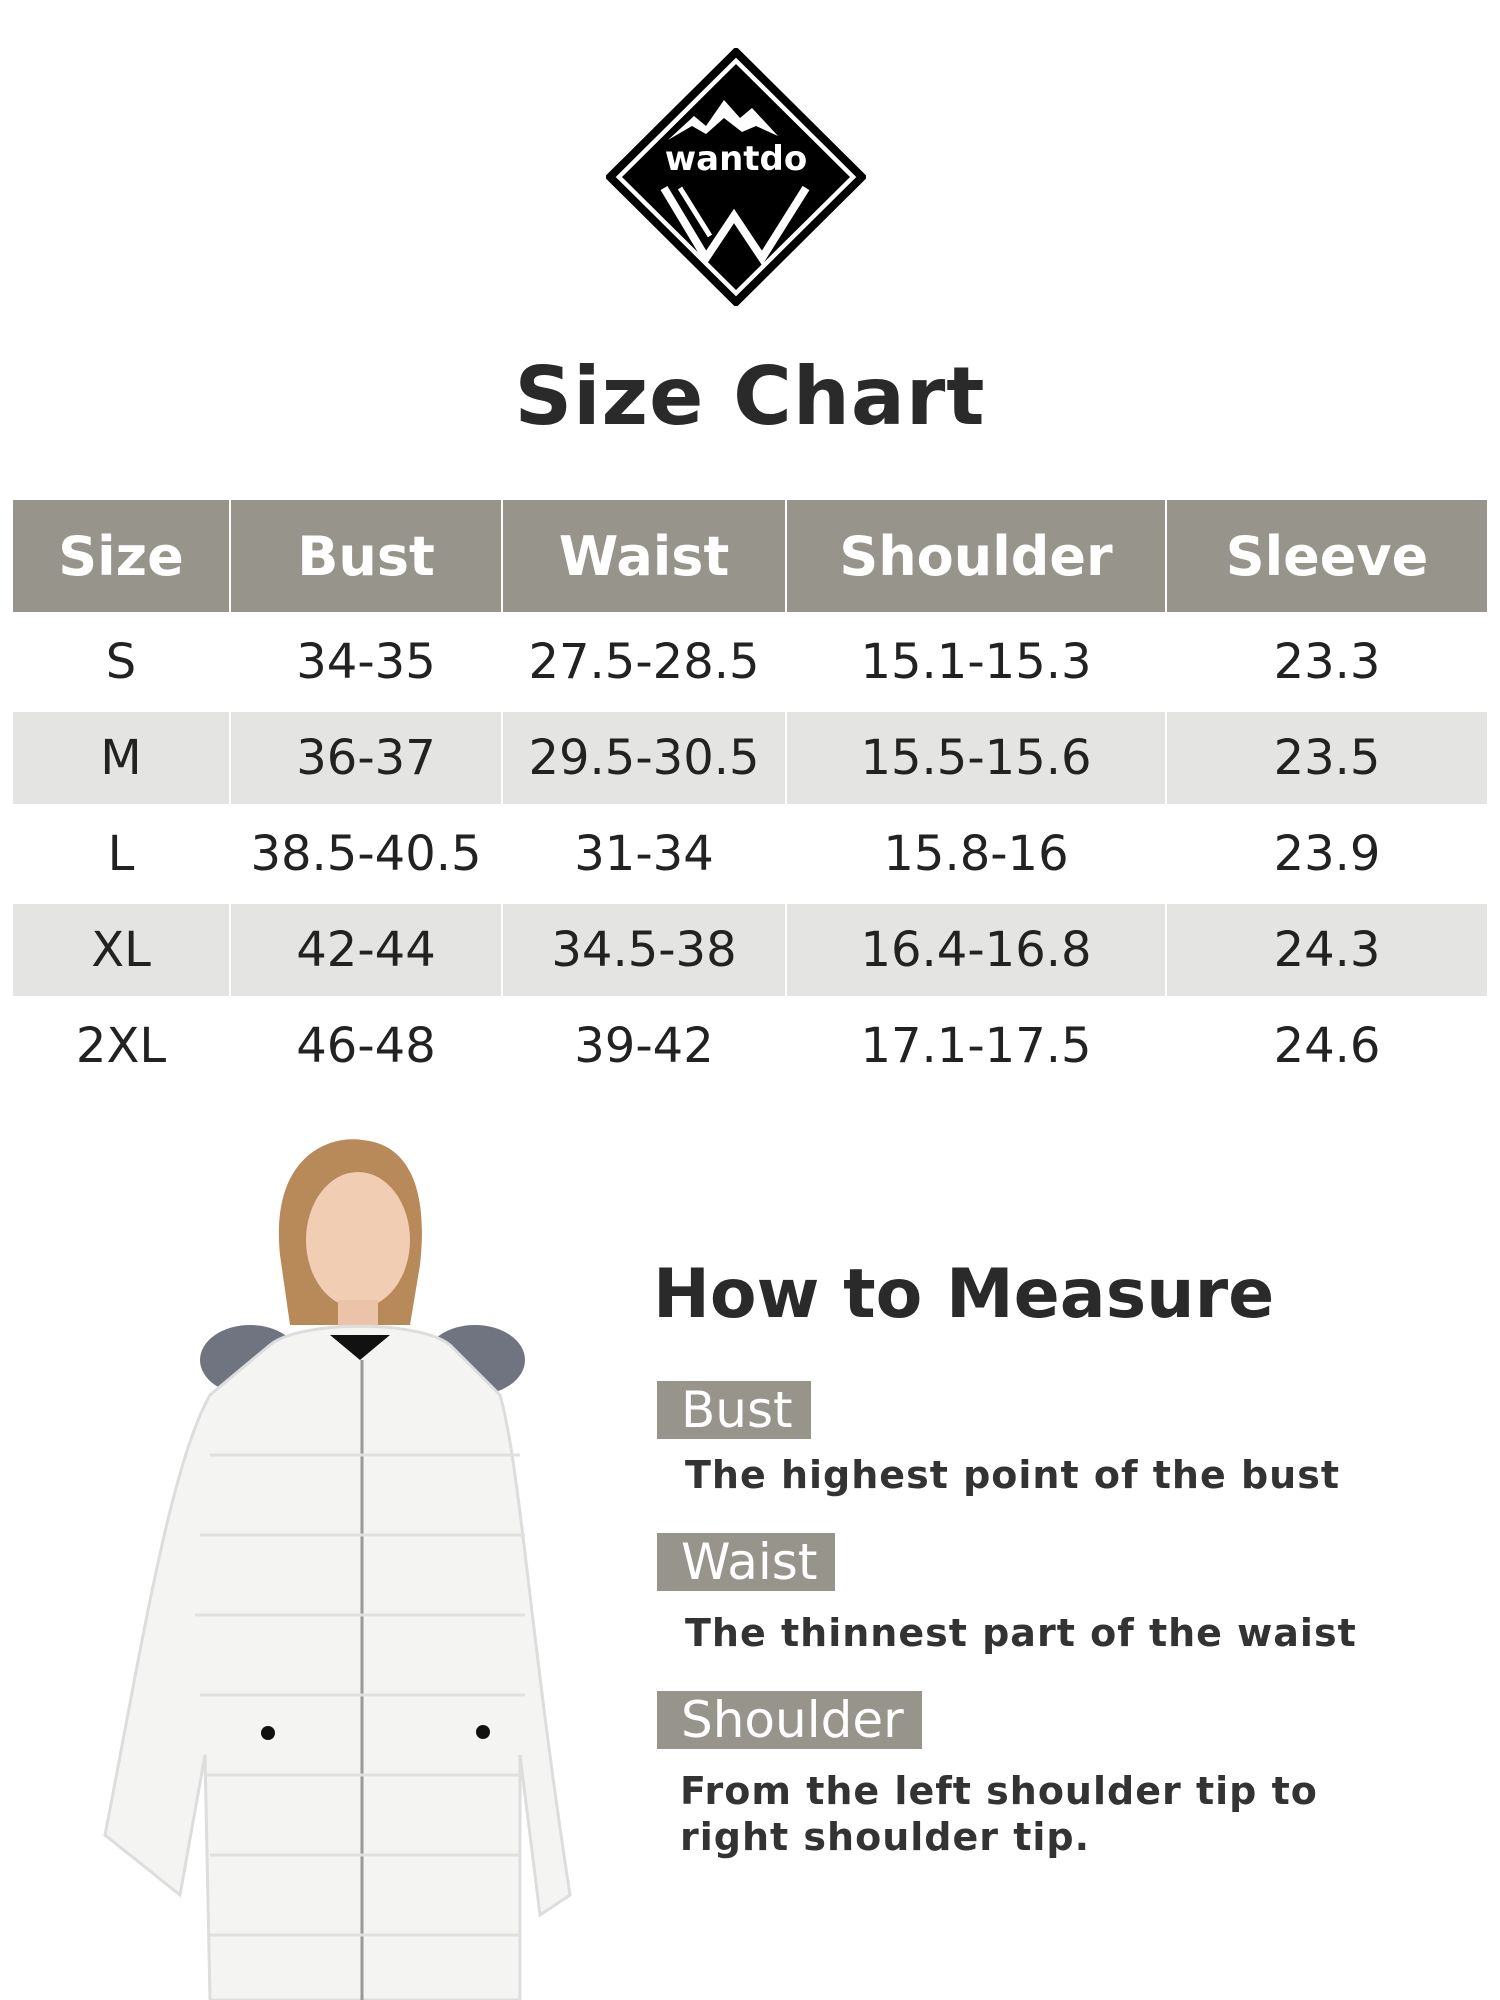  What do you see at coordinates (789, 1720) in the screenshot?
I see `shoulder-label: Shoulder` at bounding box center [789, 1720].